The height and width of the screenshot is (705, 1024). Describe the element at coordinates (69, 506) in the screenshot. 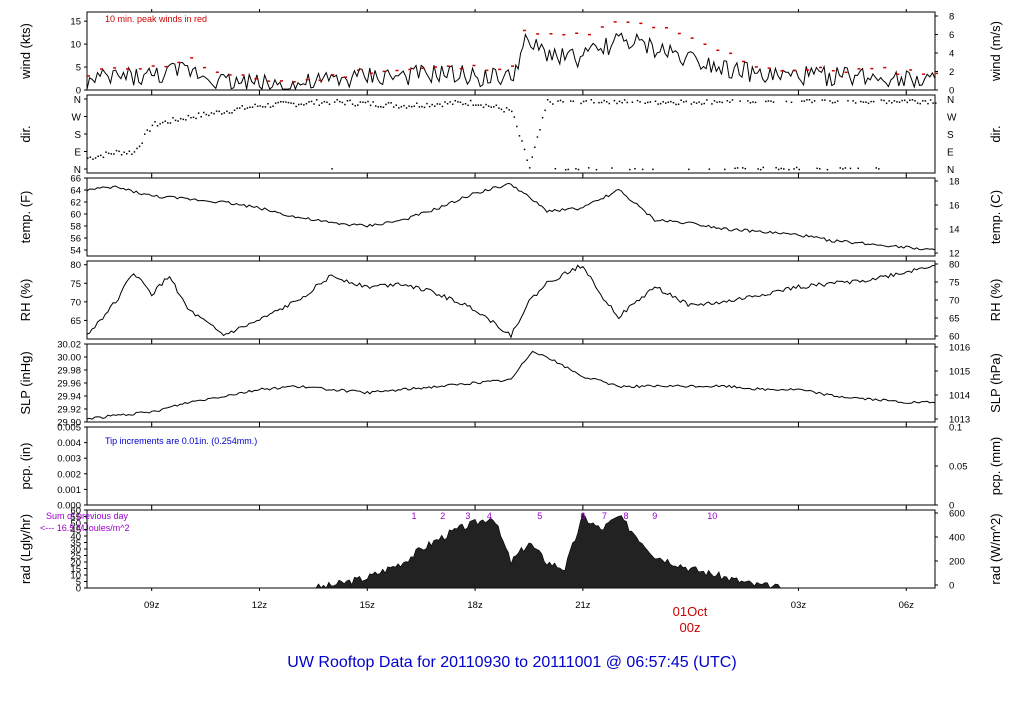

I see `pcp-ytick-label: 0.000` at that location.